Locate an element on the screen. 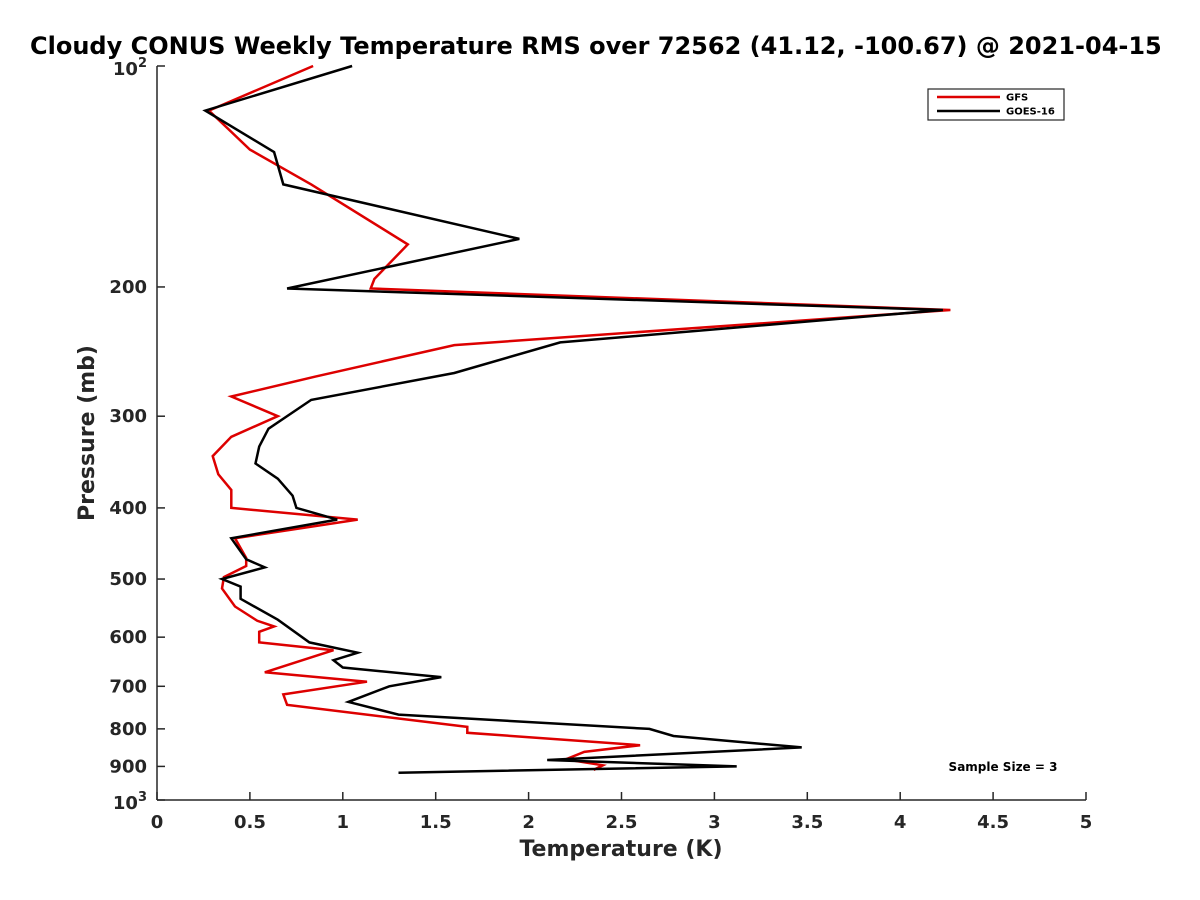 The height and width of the screenshot is (900, 1200). y-tick-label-power: 10² is located at coordinates (130, 68).